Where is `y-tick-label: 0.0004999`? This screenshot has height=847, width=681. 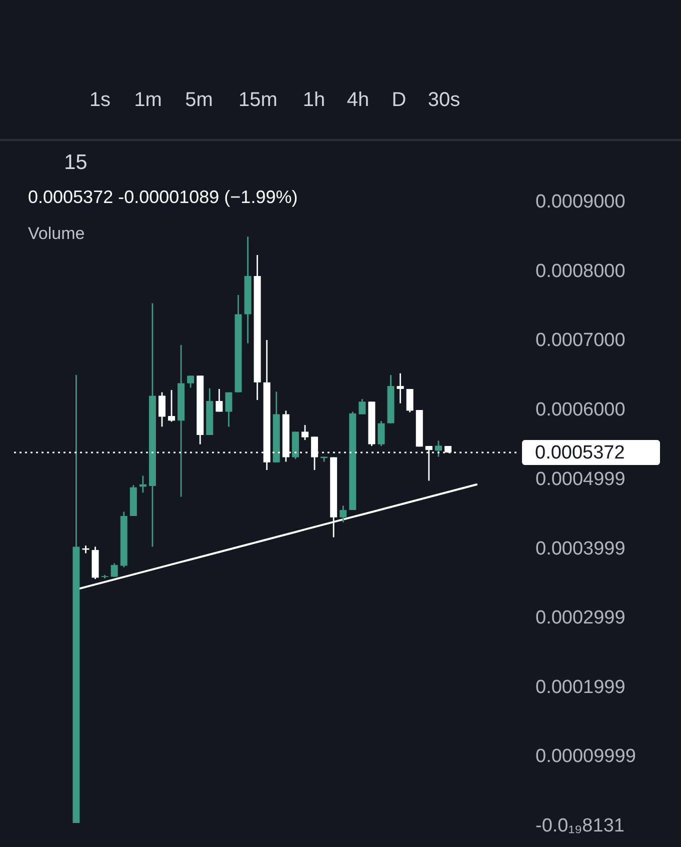
y-tick-label: 0.0004999 is located at coordinates (581, 479).